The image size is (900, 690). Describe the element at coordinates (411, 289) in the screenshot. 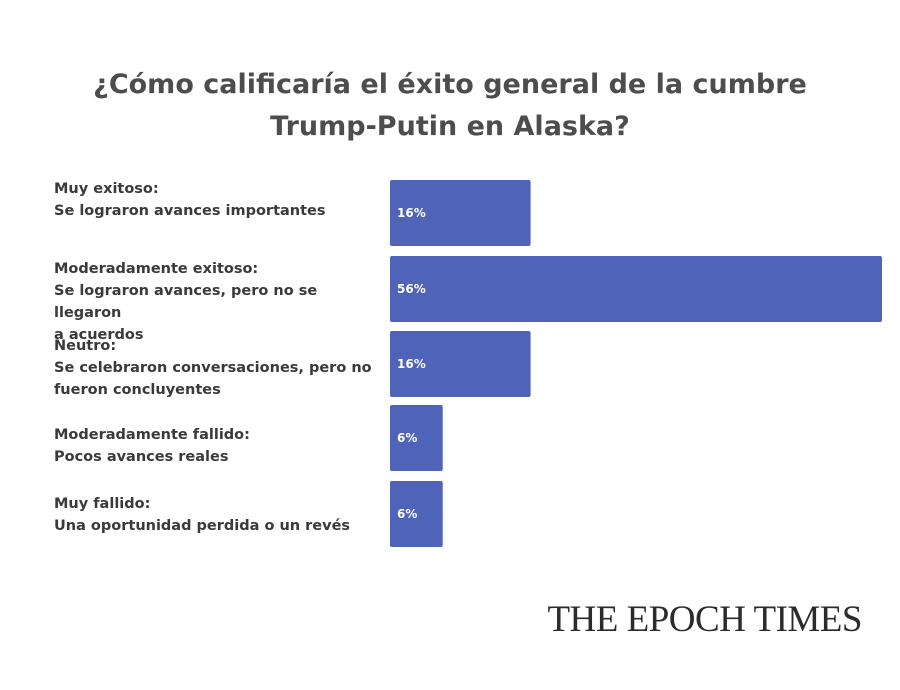

I see `bar-value-label-2: 56%` at that location.